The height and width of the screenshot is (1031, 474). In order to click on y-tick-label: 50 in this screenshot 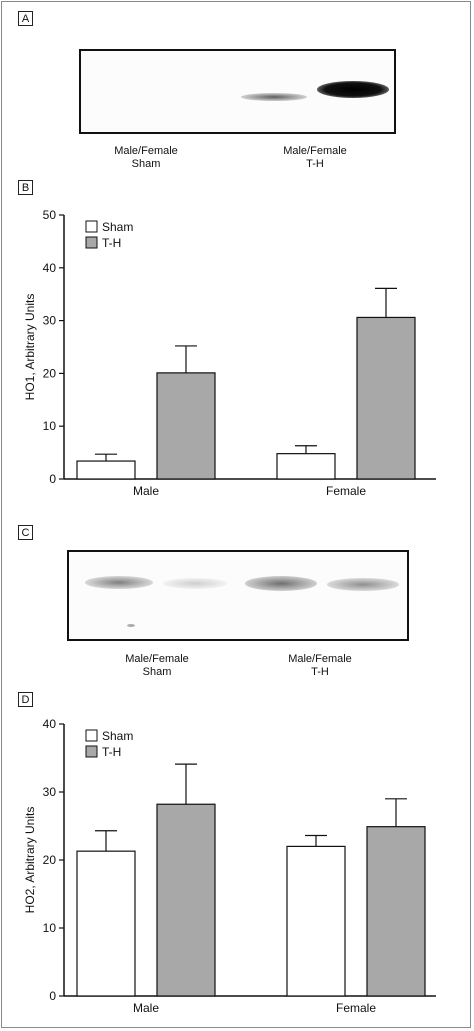, I will do `click(50, 215)`.